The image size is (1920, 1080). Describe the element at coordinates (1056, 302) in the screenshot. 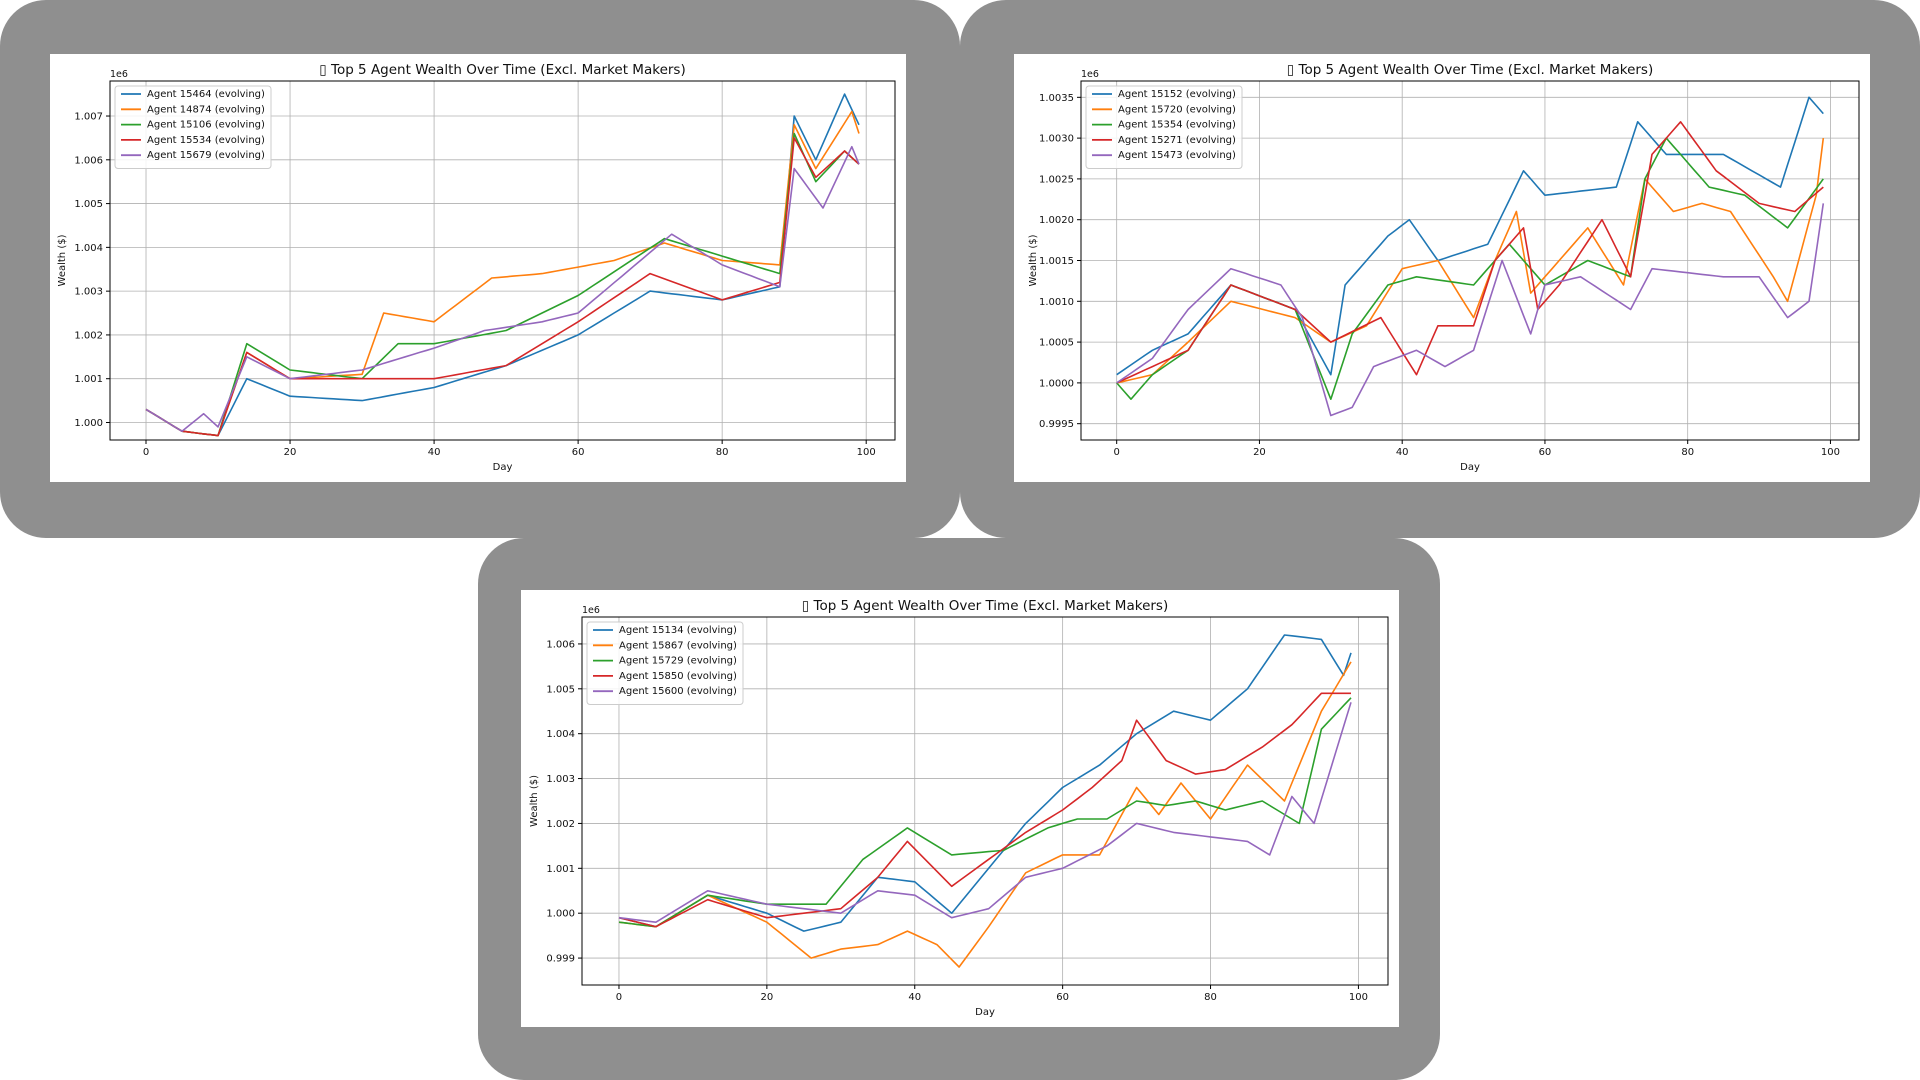

I see `y-tick-label: 1.0010` at that location.